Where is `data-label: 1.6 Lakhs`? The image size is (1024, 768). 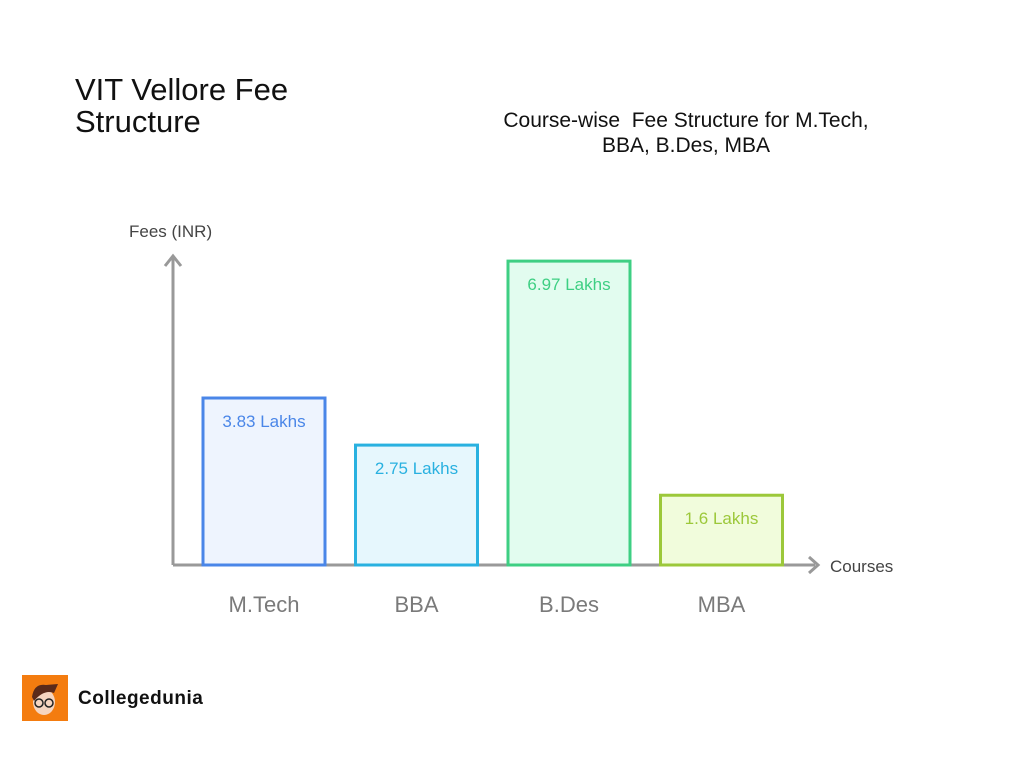 data-label: 1.6 Lakhs is located at coordinates (722, 518).